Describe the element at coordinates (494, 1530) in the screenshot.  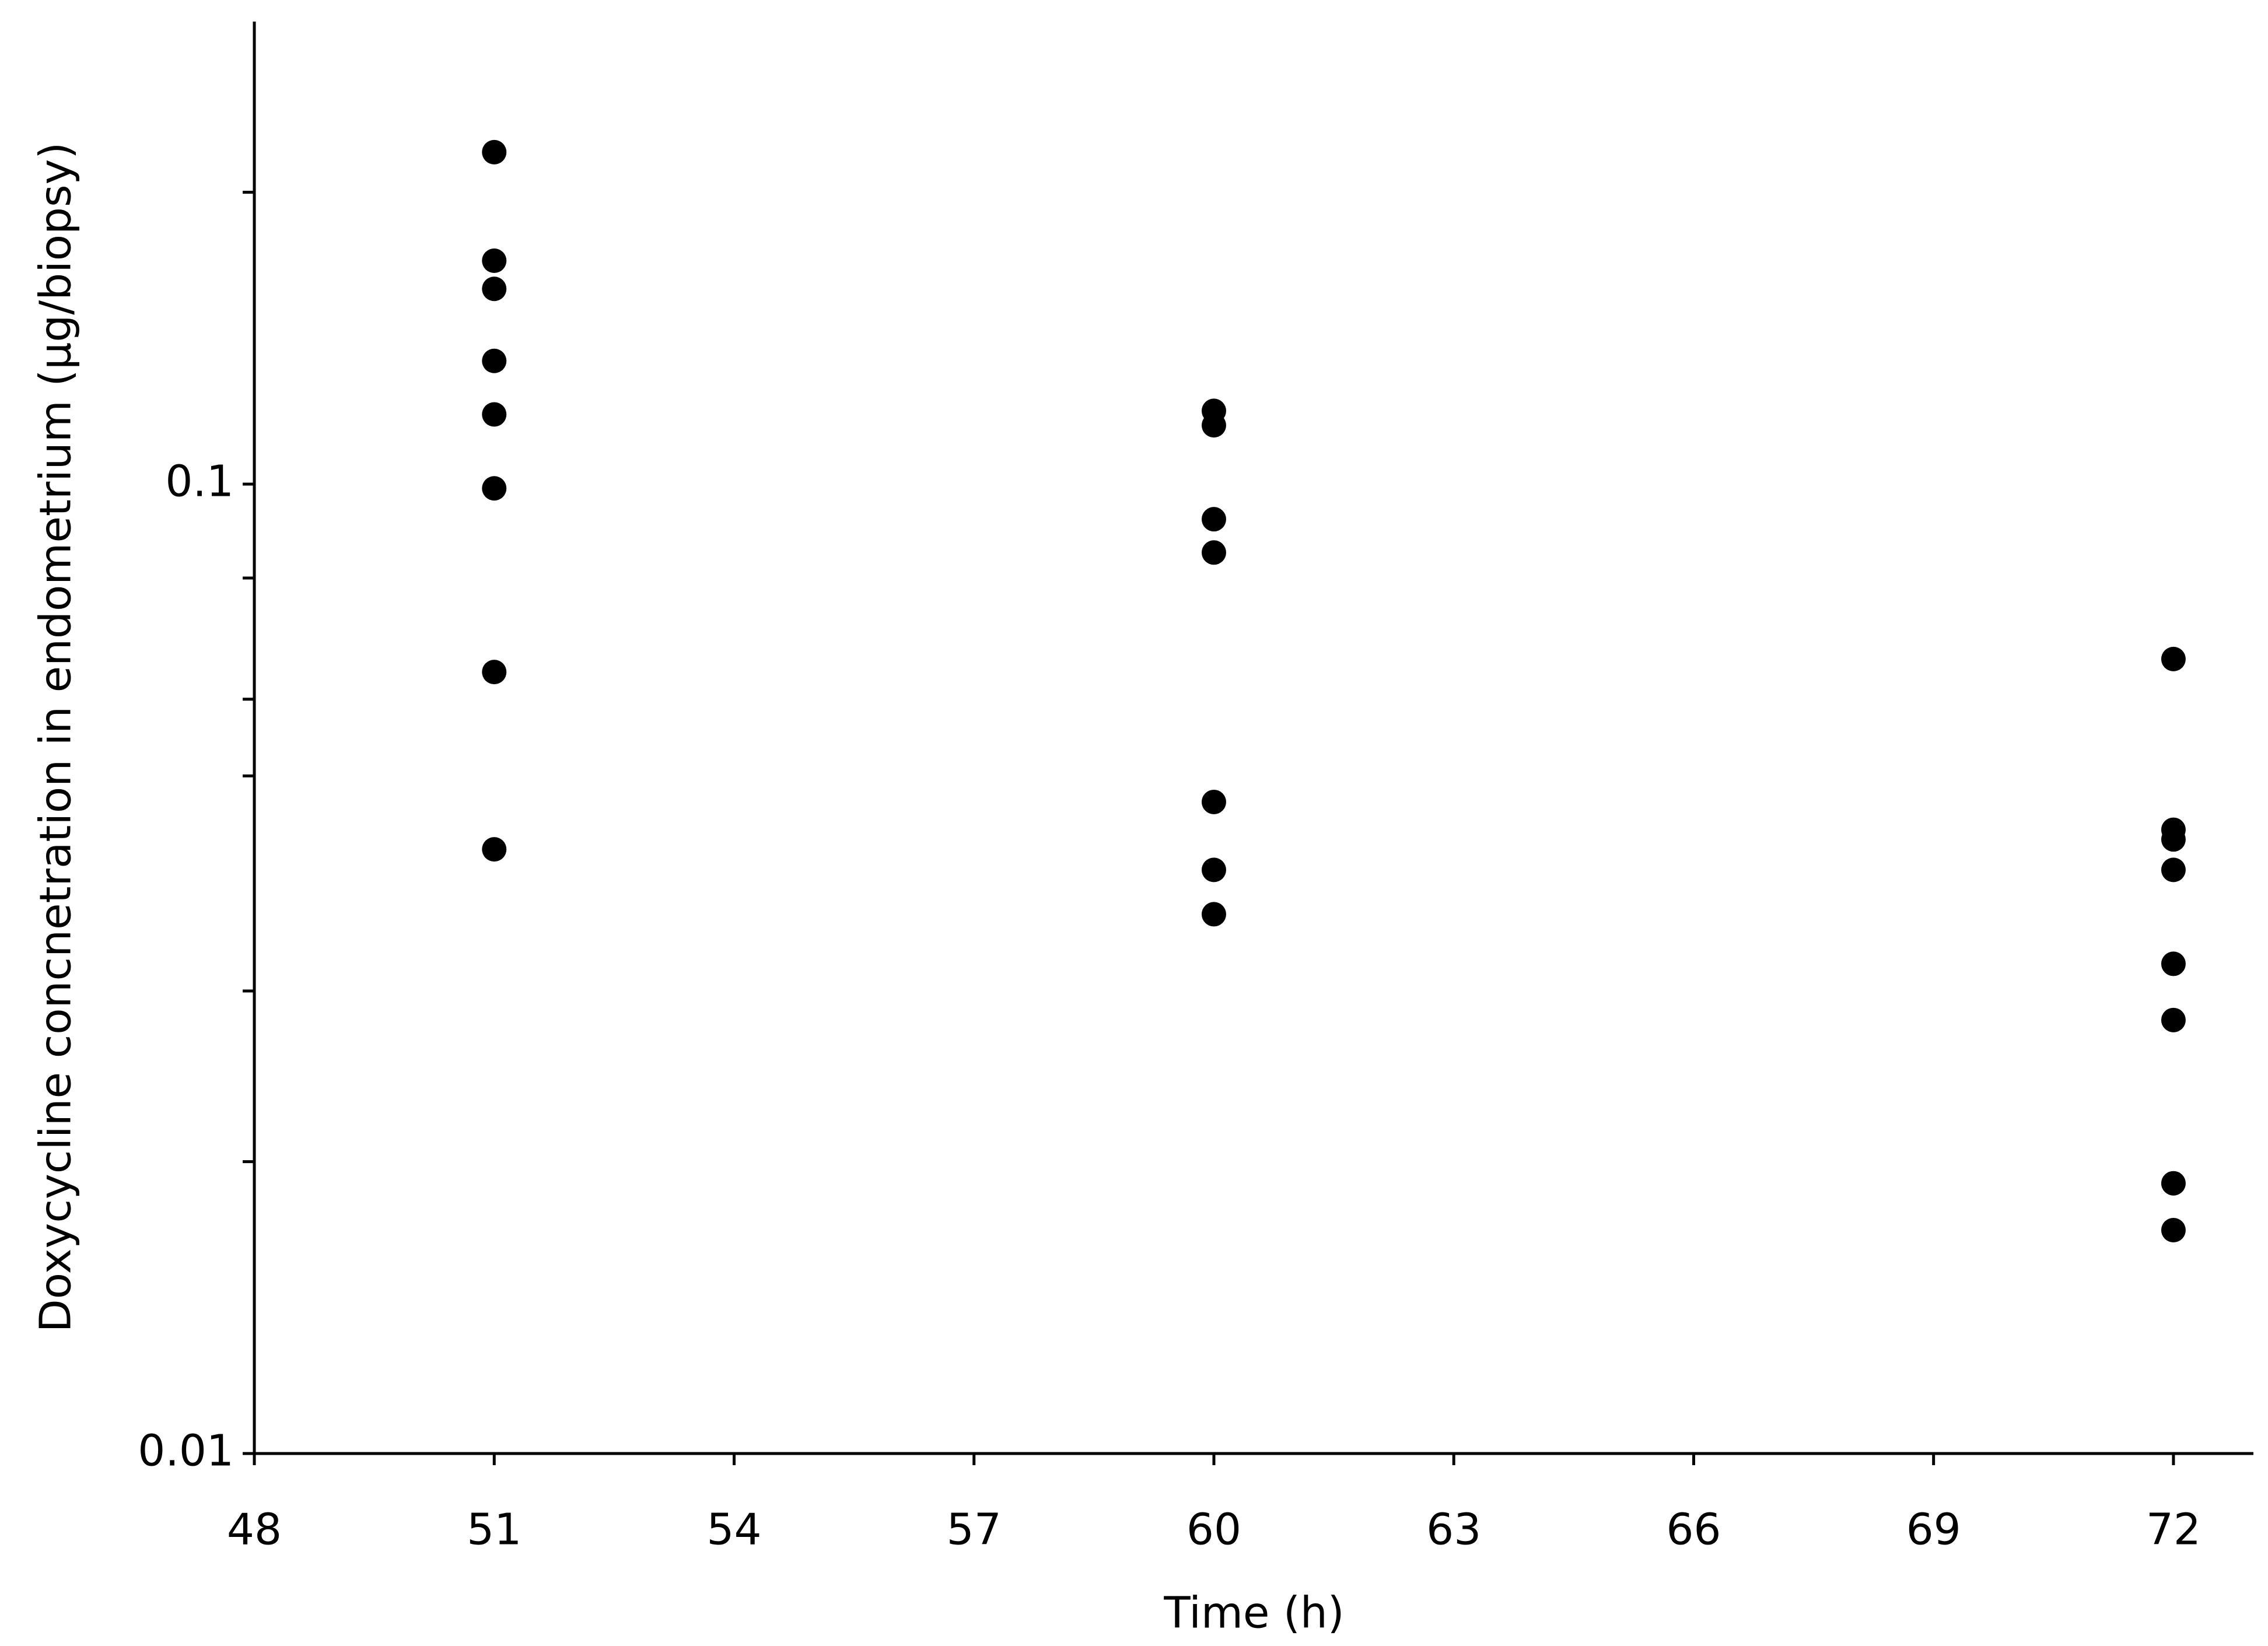
I see `x-tick-label: 51` at that location.